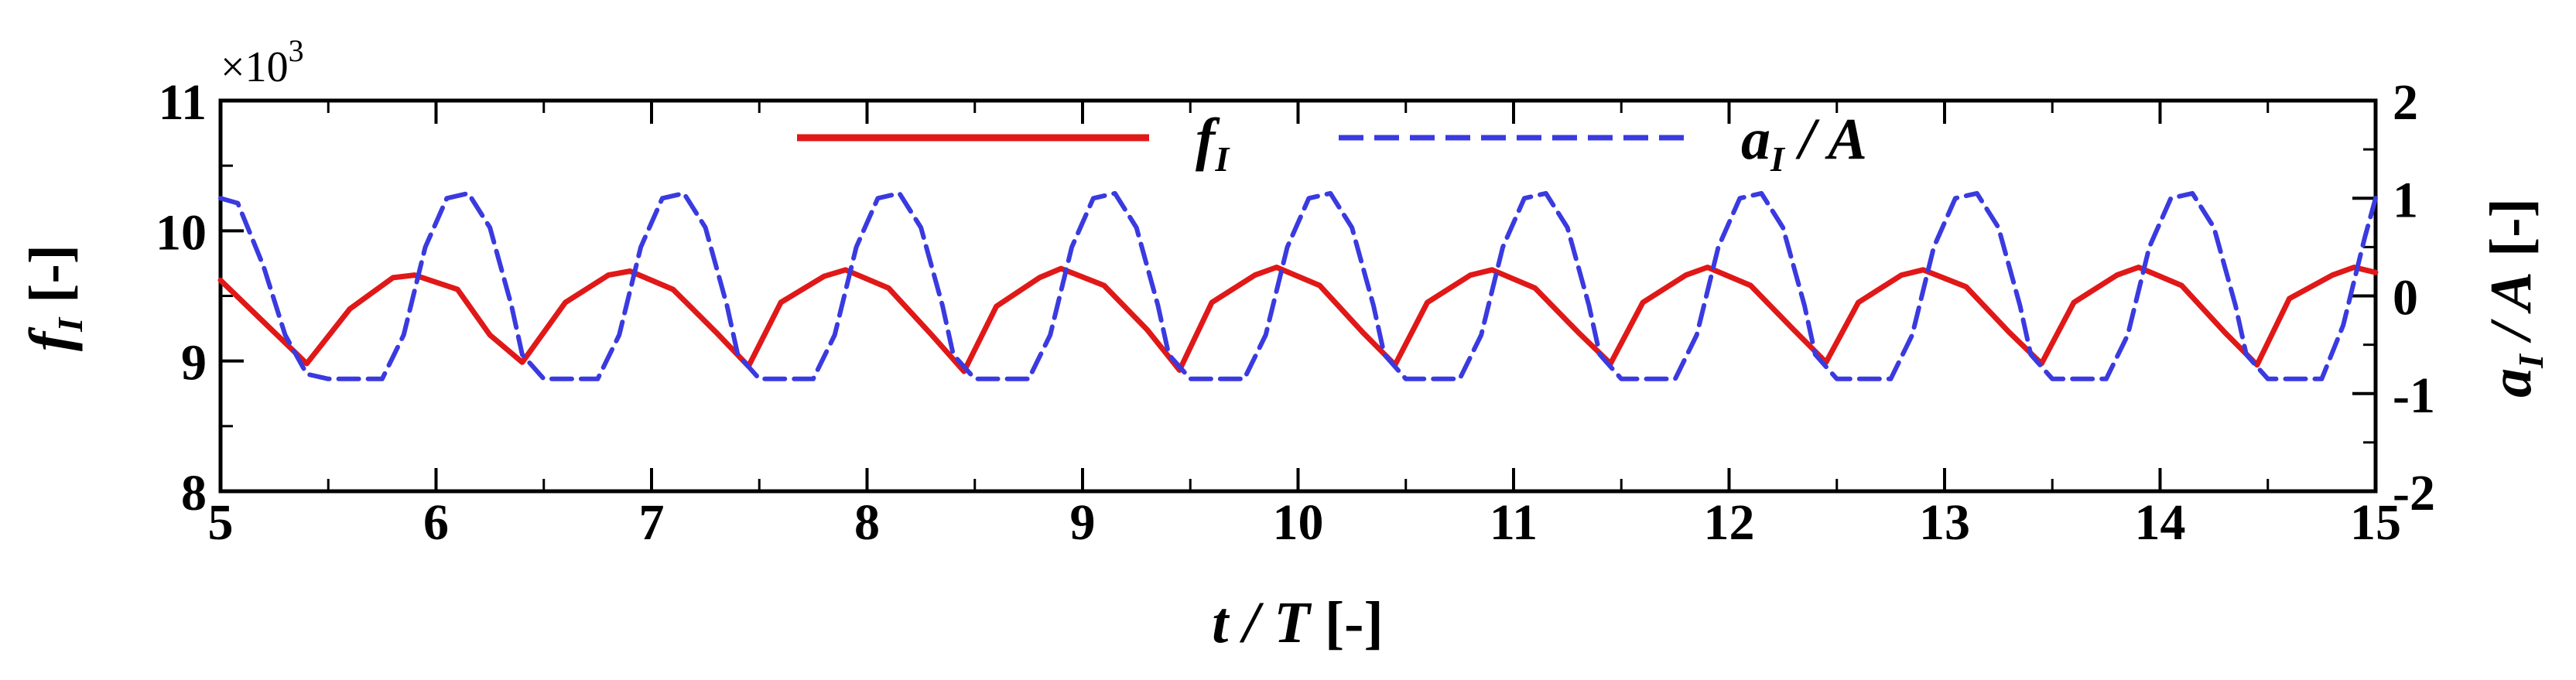 This screenshot has width=2576, height=680. I want to click on y-right-tick-label: 1, so click(2406, 200).